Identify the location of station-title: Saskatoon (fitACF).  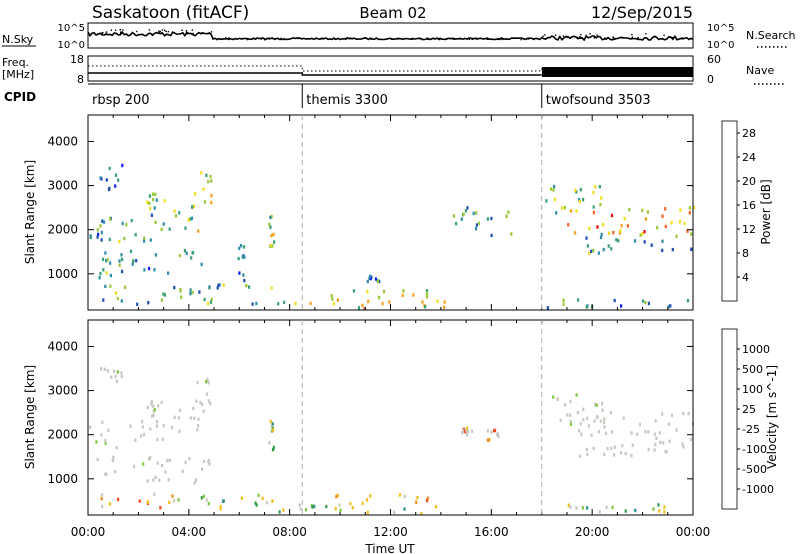
(170, 13).